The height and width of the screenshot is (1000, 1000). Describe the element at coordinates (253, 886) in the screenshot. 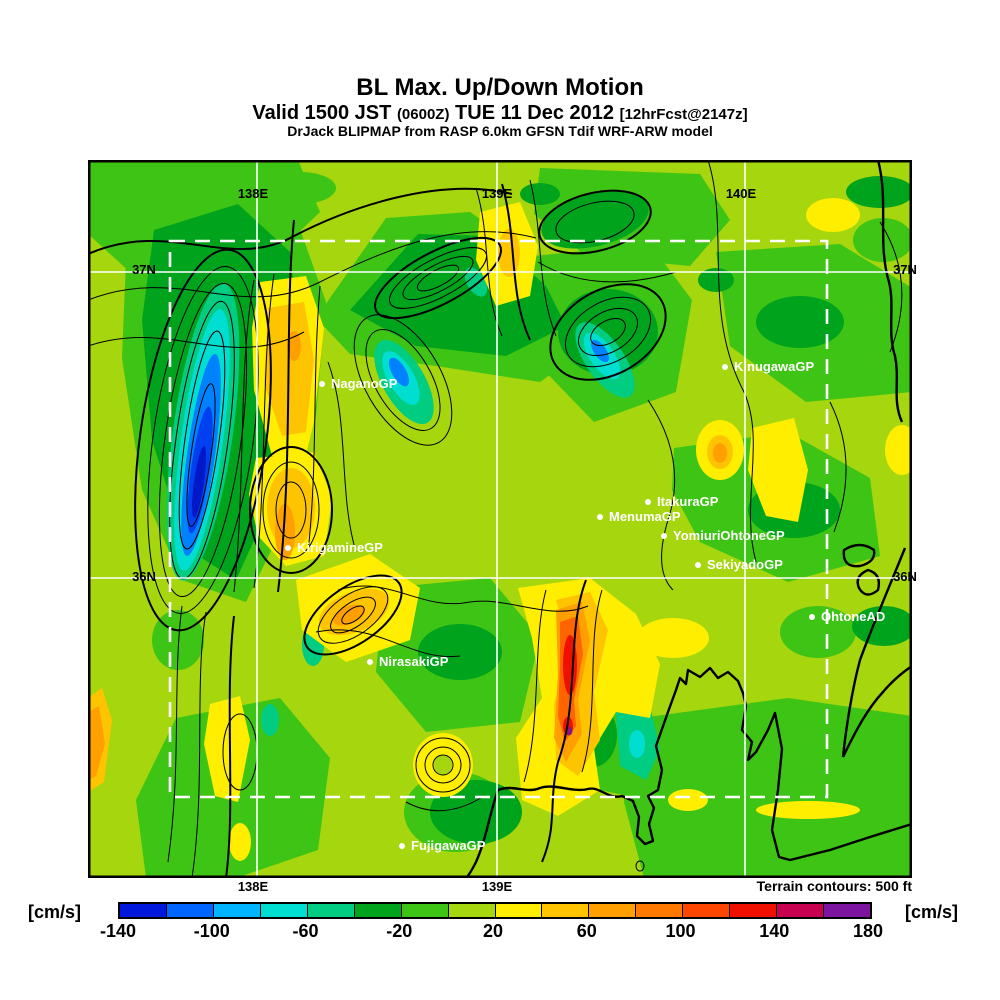

I see `lon-label-bottom: 138E` at that location.